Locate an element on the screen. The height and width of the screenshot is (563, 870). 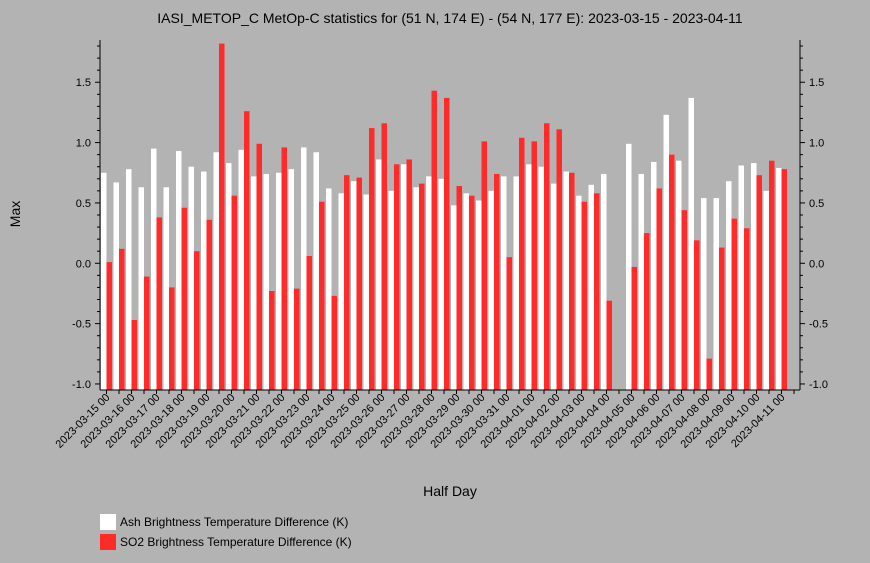
x-axis-label: Half Day is located at coordinates (450, 491).